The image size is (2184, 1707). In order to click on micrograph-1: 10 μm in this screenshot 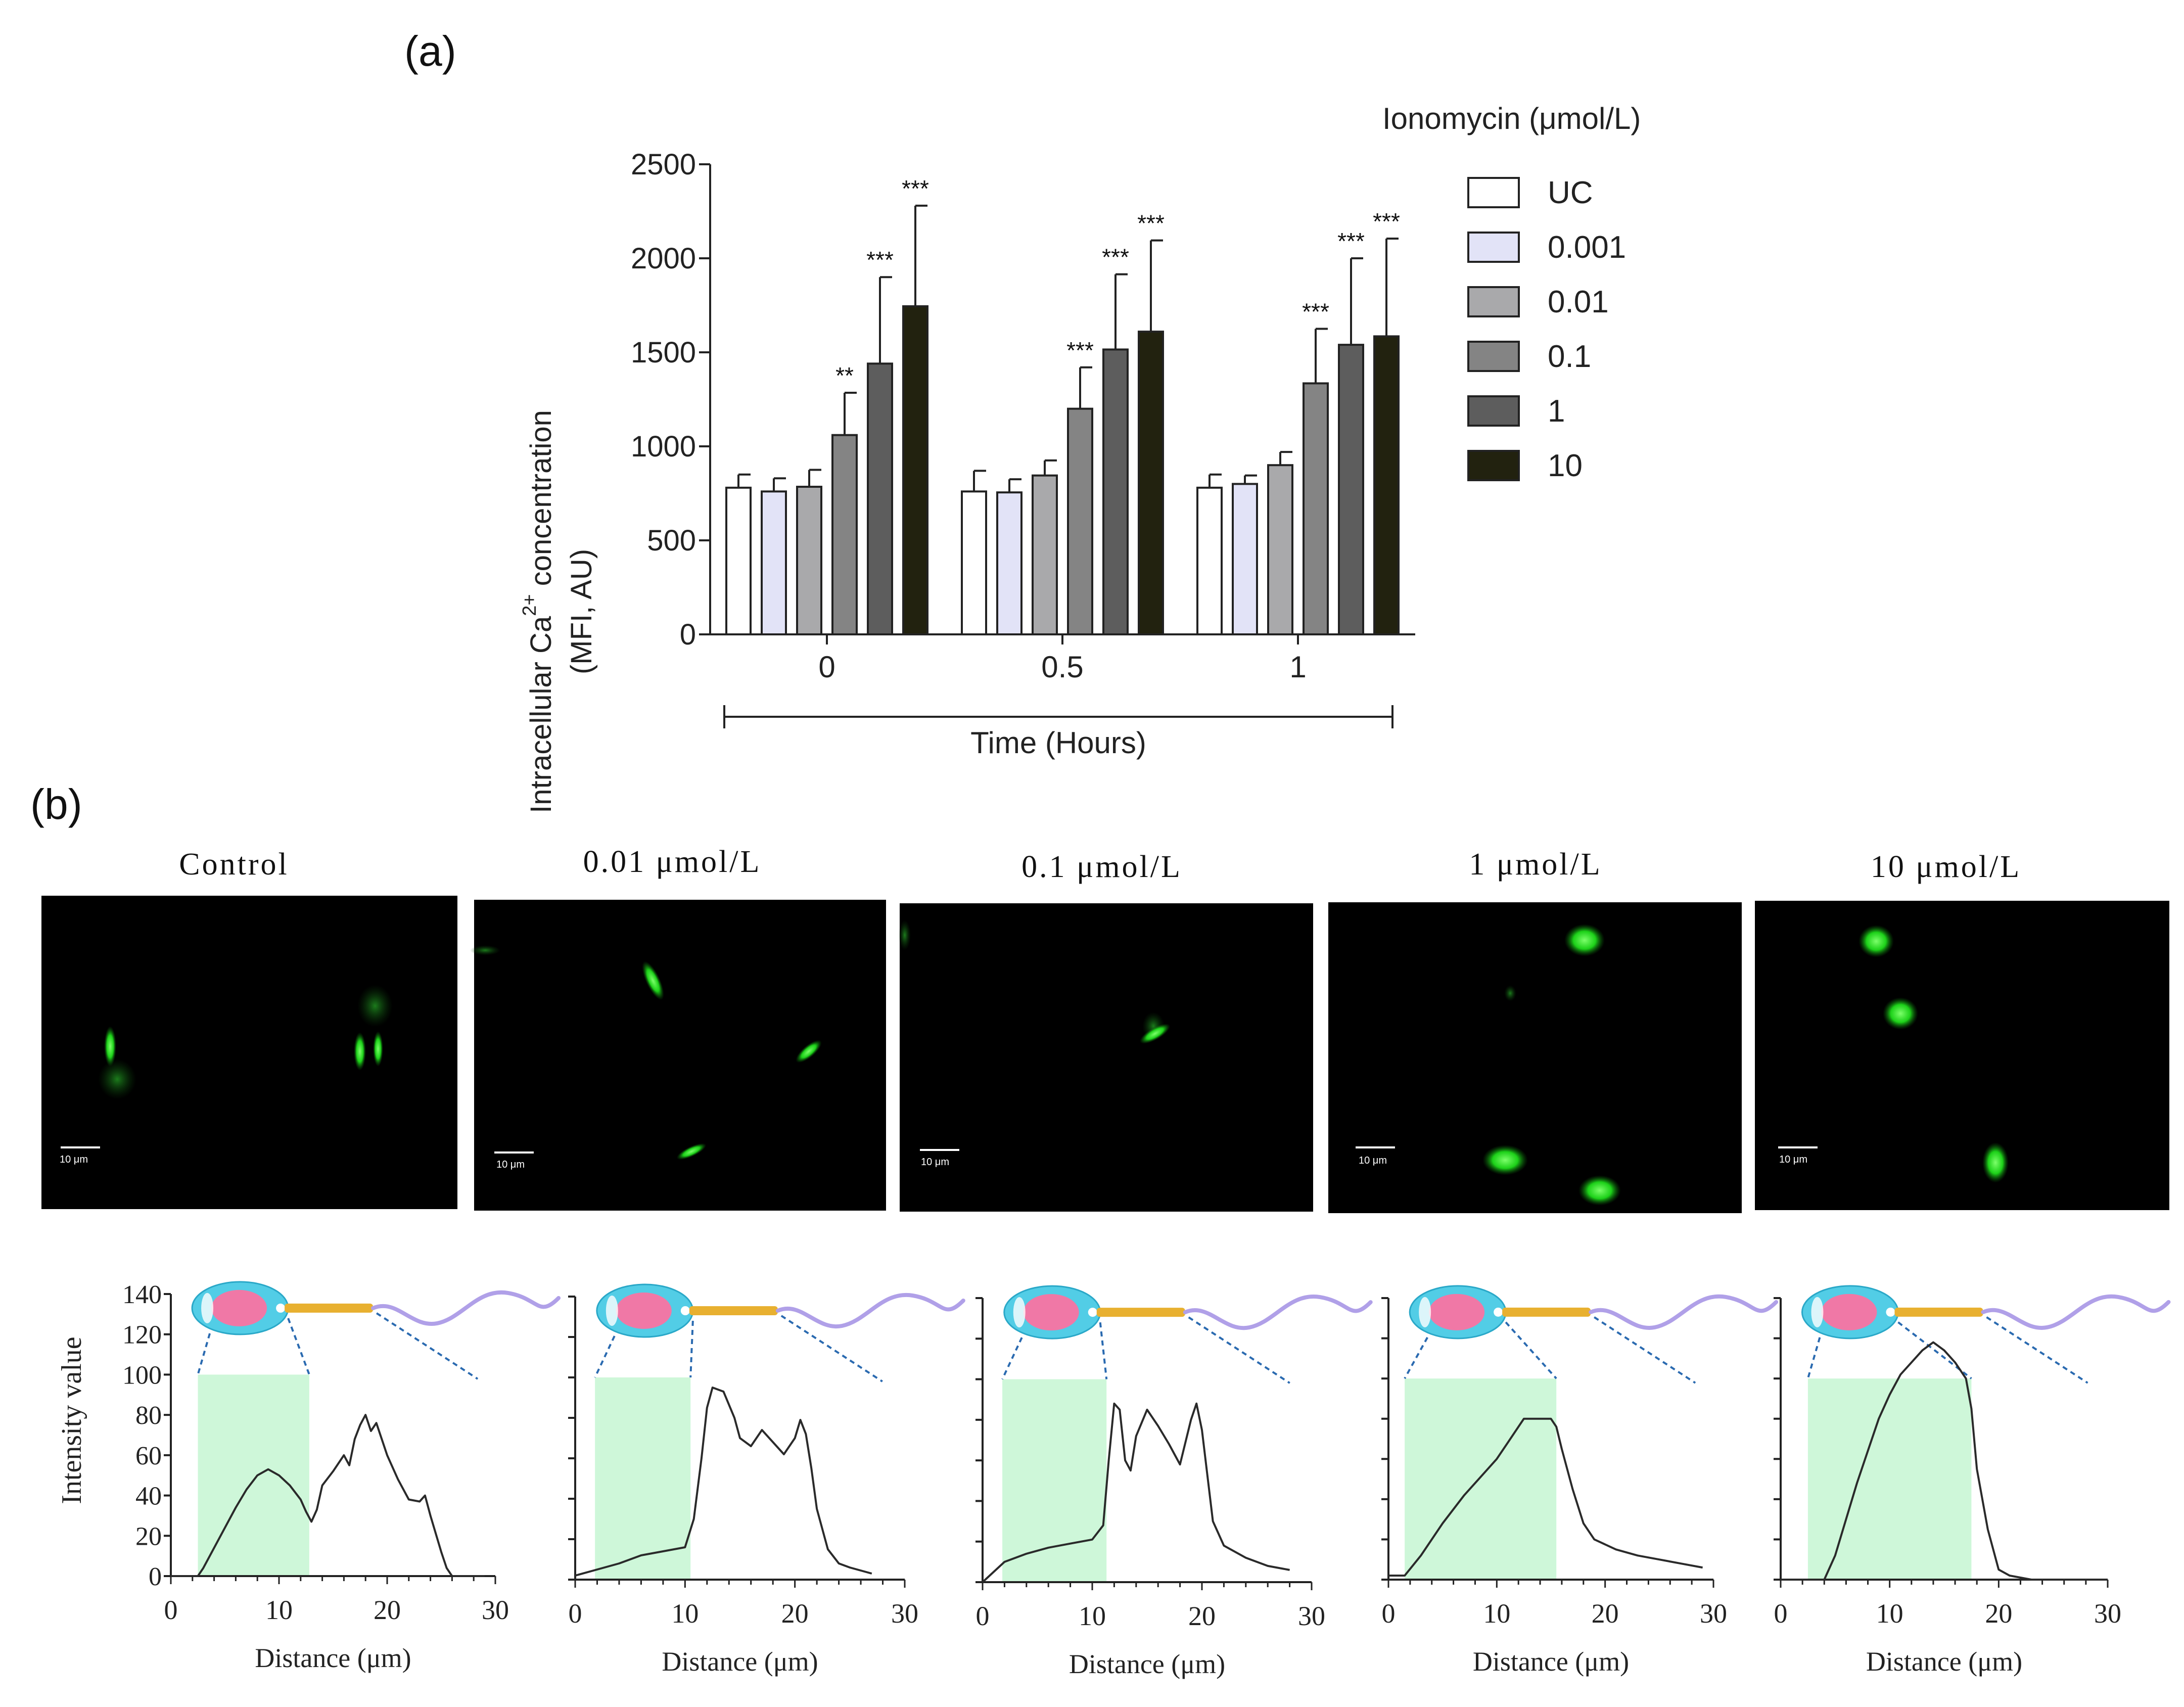, I will do `click(1535, 1057)`.